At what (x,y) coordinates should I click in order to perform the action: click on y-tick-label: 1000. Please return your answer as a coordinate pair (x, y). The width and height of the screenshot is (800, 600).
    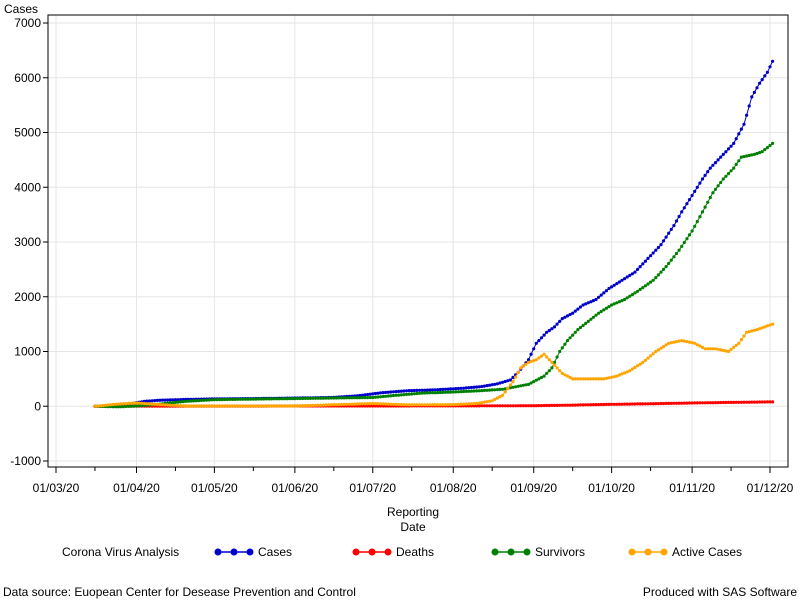
    Looking at the image, I should click on (27, 352).